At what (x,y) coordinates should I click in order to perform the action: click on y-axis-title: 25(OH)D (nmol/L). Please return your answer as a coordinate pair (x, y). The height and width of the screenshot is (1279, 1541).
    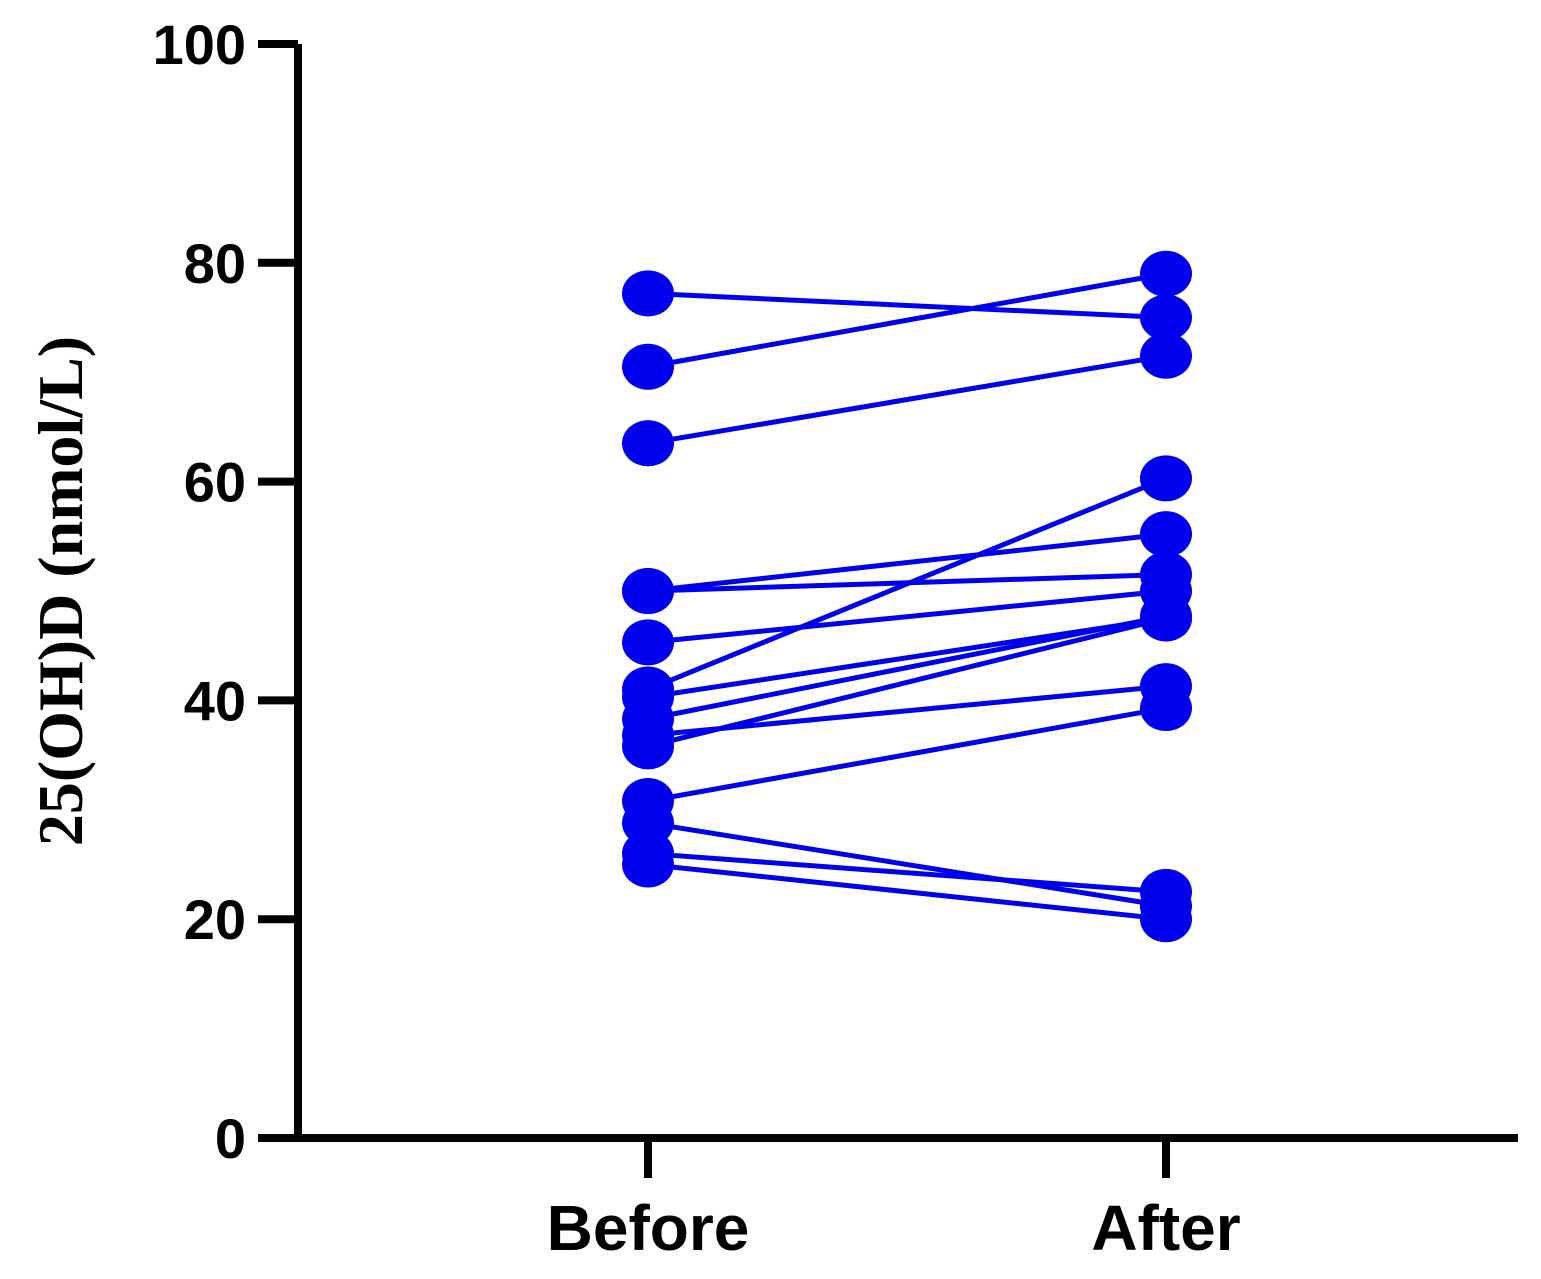
    Looking at the image, I should click on (60, 591).